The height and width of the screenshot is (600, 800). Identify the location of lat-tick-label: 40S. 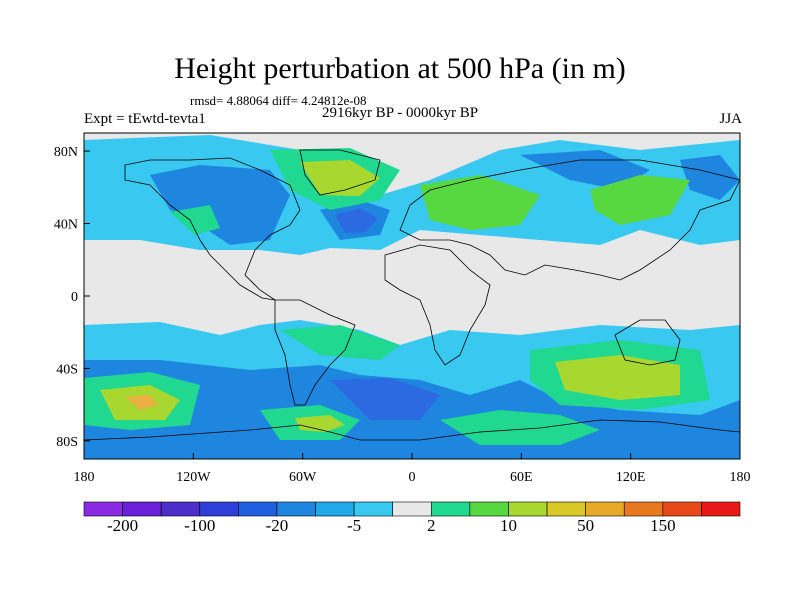
(67, 369).